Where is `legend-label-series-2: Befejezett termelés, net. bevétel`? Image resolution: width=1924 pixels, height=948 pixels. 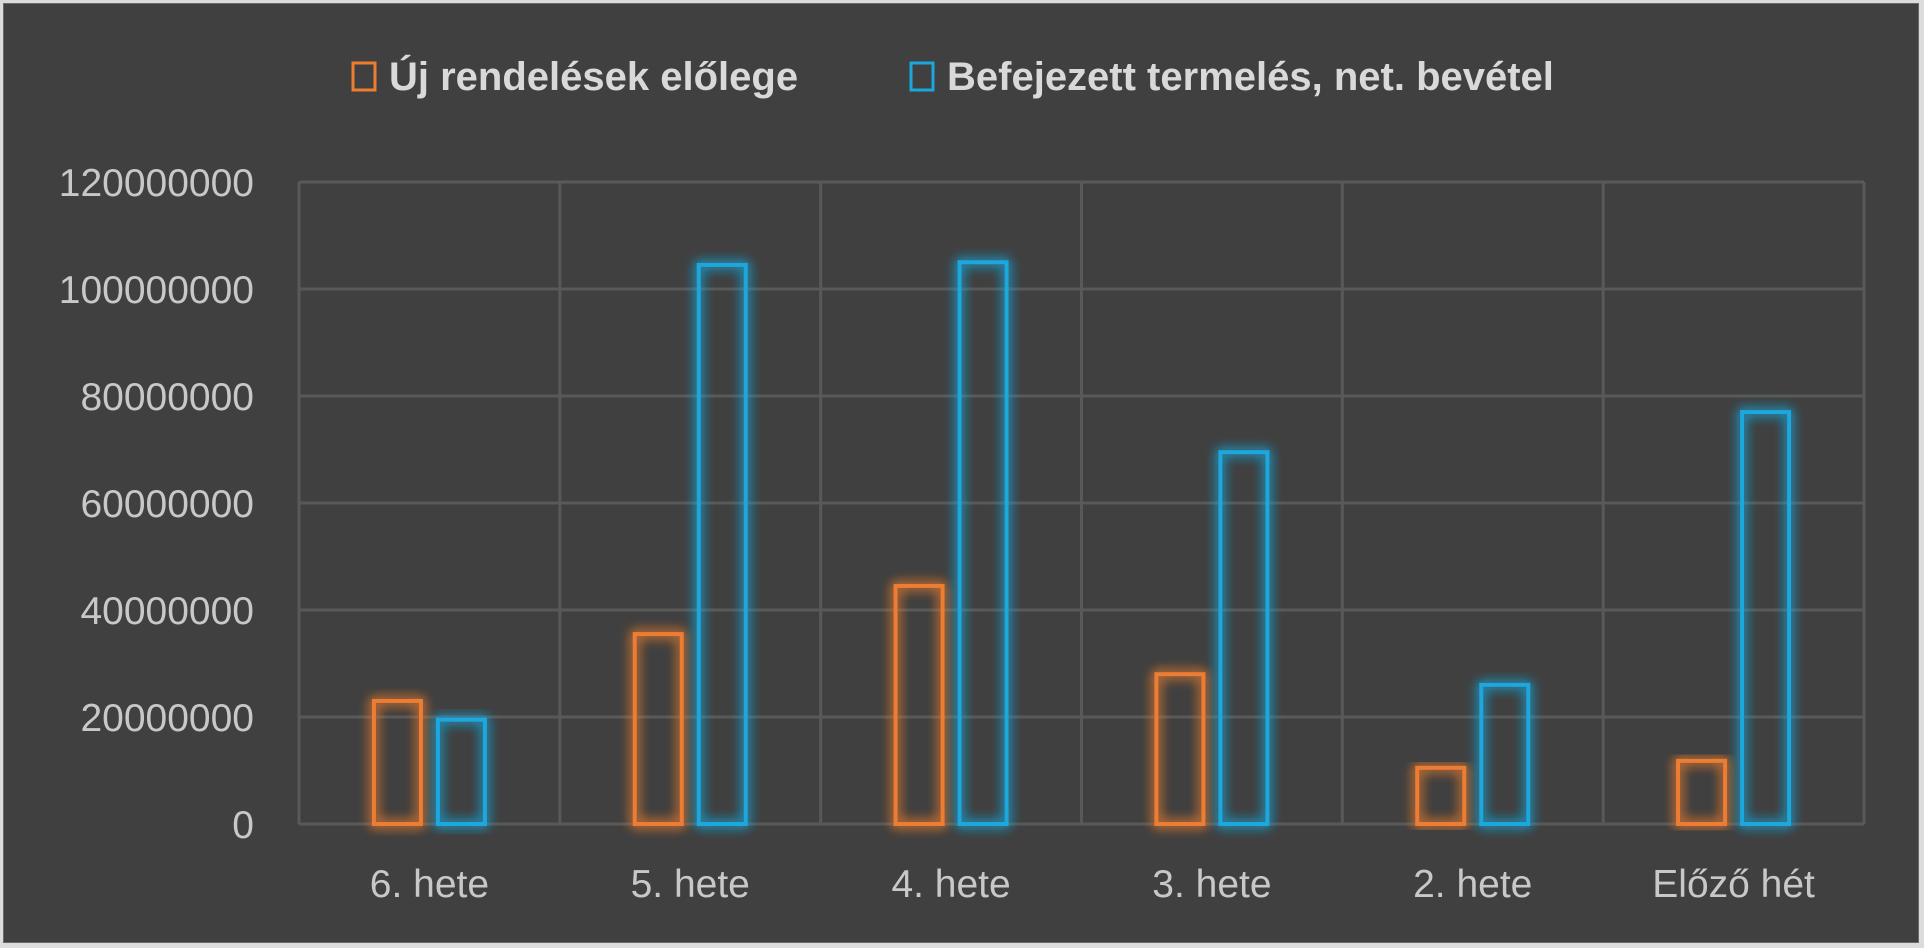 legend-label-series-2: Befejezett termelés, net. bevétel is located at coordinates (1250, 77).